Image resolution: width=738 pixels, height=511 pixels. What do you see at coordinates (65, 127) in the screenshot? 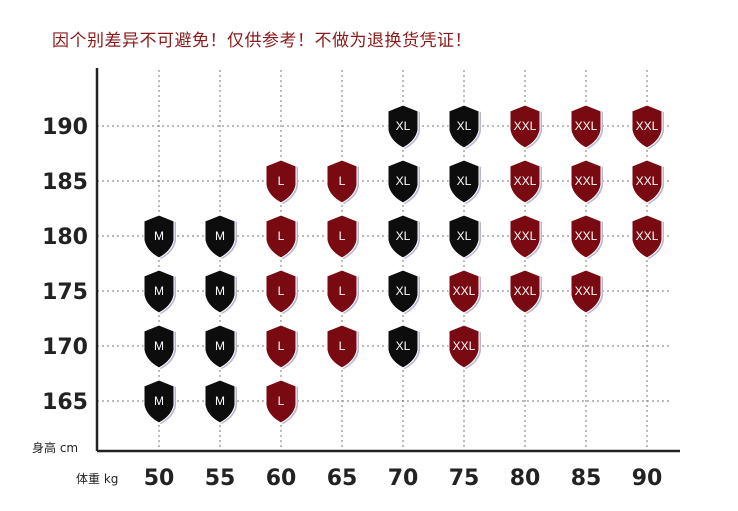
I see `y-tick-label: 190` at bounding box center [65, 127].